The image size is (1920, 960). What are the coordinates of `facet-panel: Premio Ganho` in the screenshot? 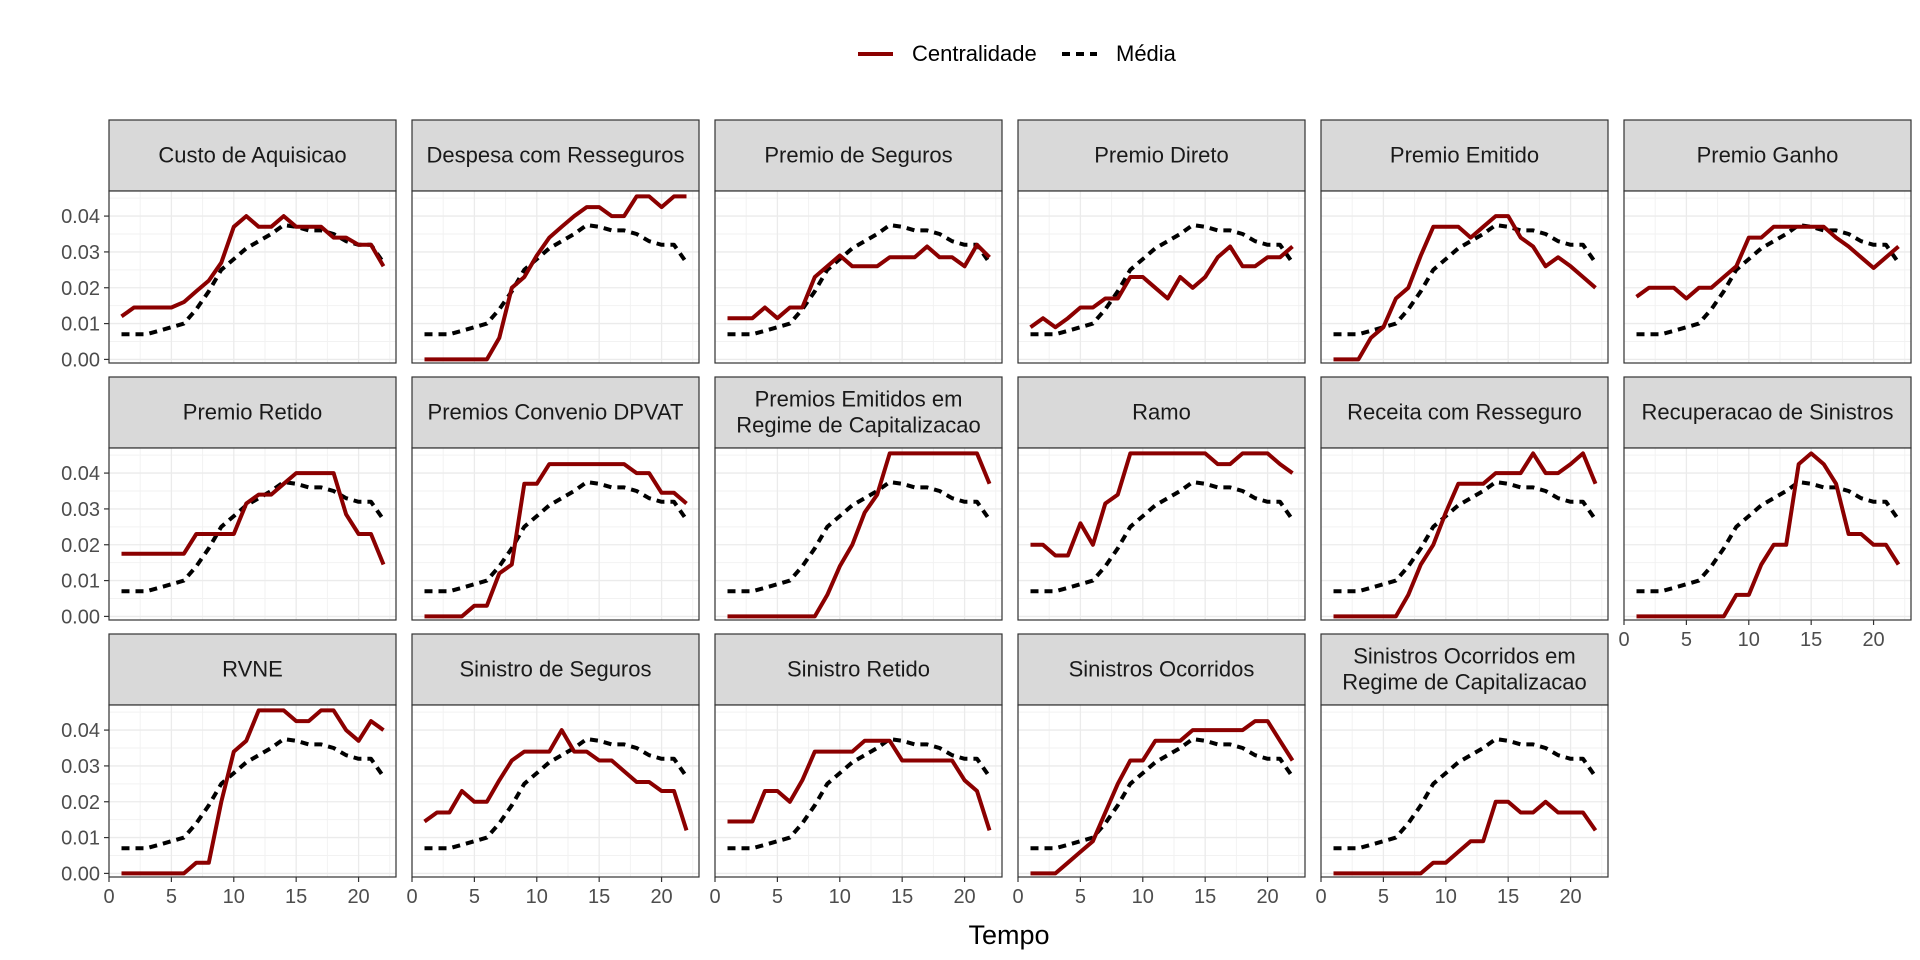 It's located at (1767, 241).